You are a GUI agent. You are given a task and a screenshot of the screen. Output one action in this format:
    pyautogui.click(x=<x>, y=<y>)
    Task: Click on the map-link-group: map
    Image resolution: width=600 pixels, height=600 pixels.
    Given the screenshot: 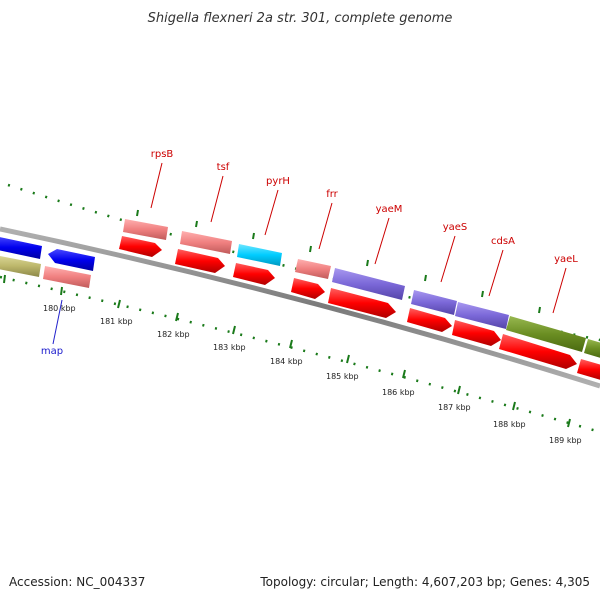 What is the action you would take?
    pyautogui.click(x=52, y=328)
    